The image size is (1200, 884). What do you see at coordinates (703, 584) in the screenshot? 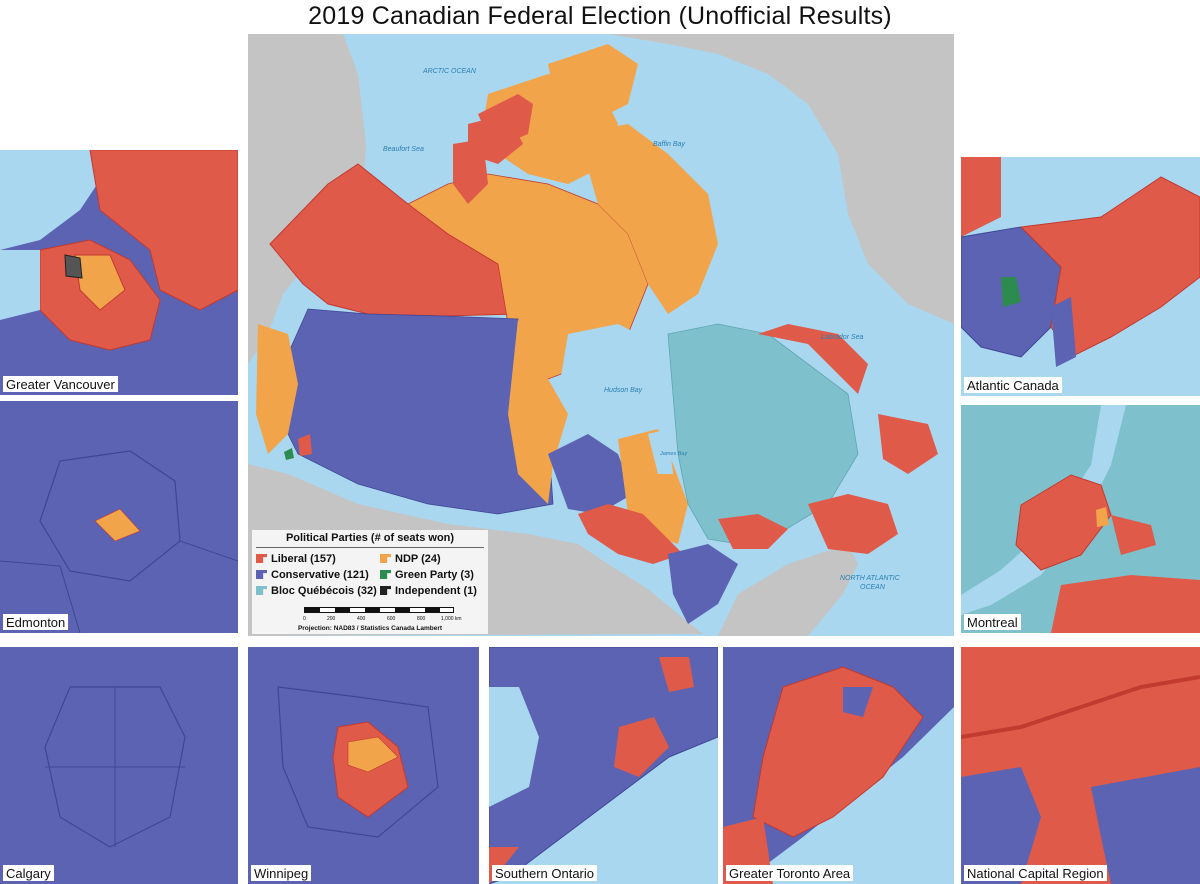
I see `ontario-south` at bounding box center [703, 584].